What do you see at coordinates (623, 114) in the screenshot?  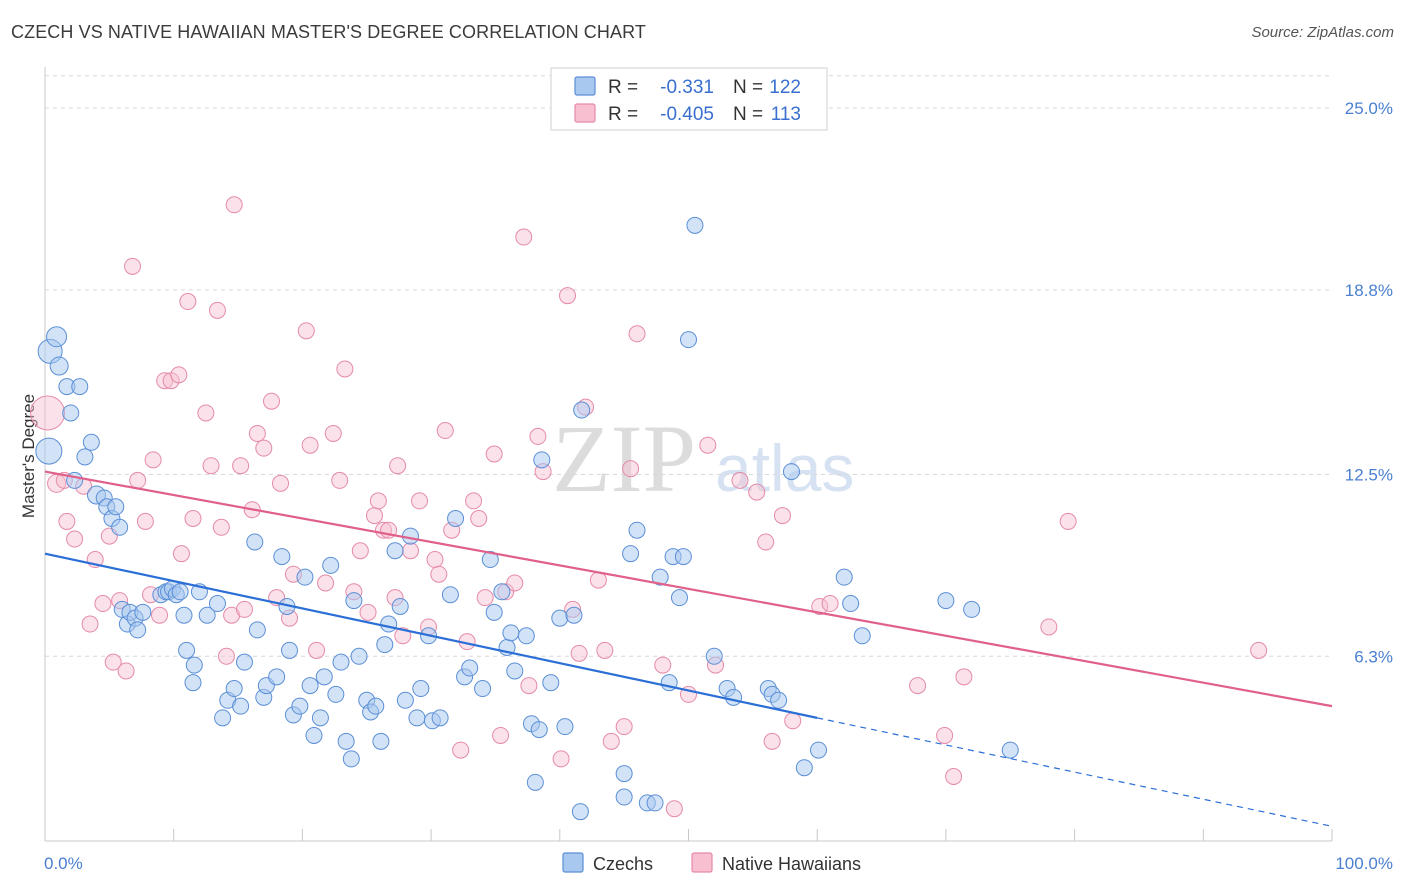 I see `legend-r-label: R =` at bounding box center [623, 114].